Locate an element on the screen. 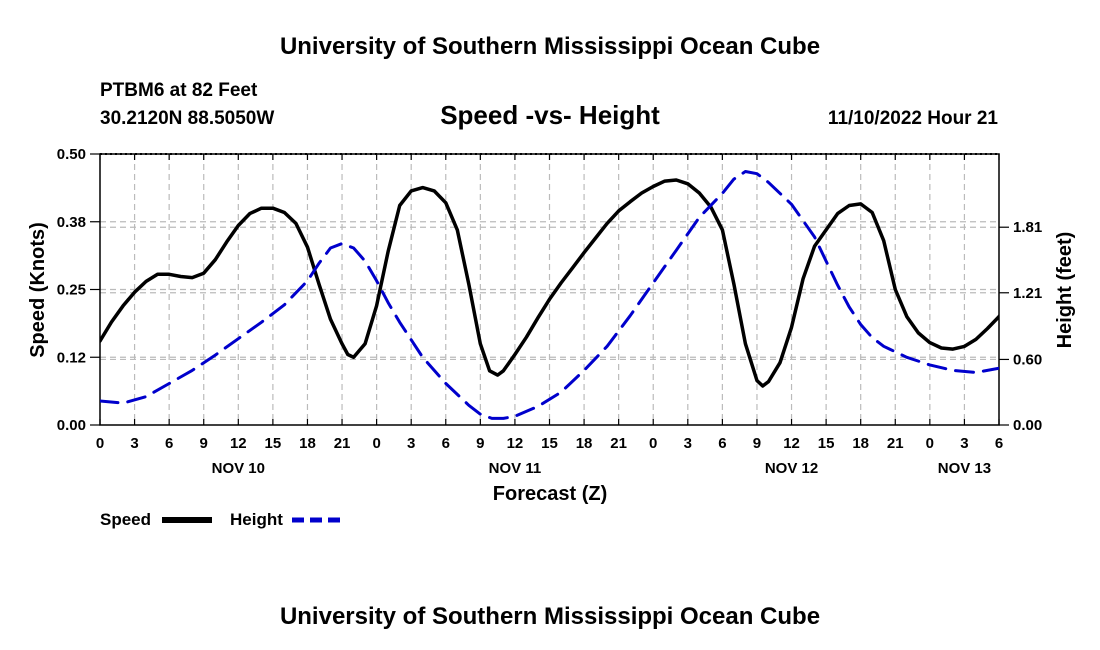 The height and width of the screenshot is (650, 1100). y-tick-label-left: 0.25 is located at coordinates (71, 290).